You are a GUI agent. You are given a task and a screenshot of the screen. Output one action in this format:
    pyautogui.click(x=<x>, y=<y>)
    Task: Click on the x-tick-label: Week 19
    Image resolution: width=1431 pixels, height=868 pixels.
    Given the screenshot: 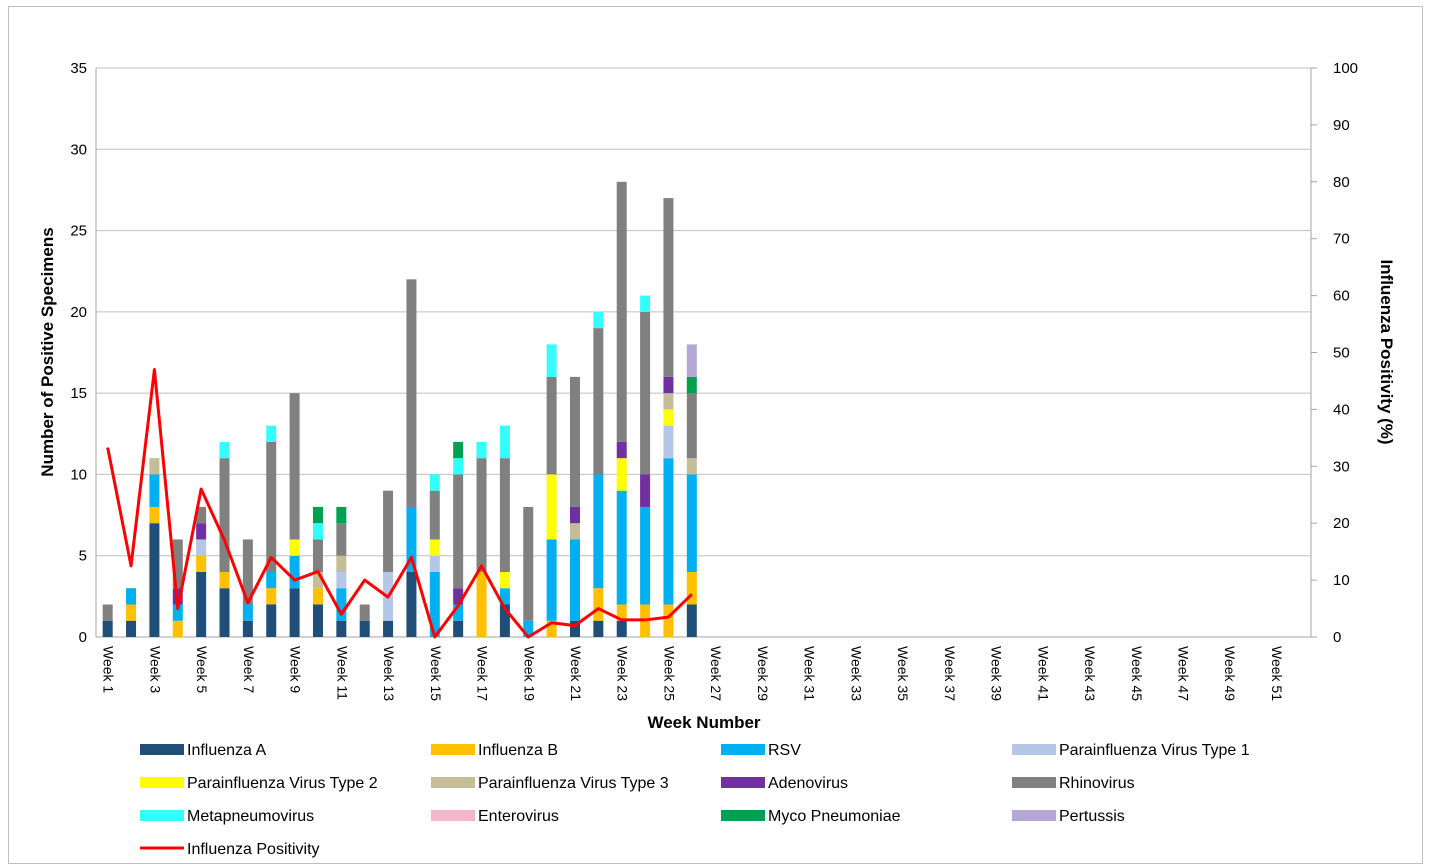 What is the action you would take?
    pyautogui.click(x=529, y=673)
    